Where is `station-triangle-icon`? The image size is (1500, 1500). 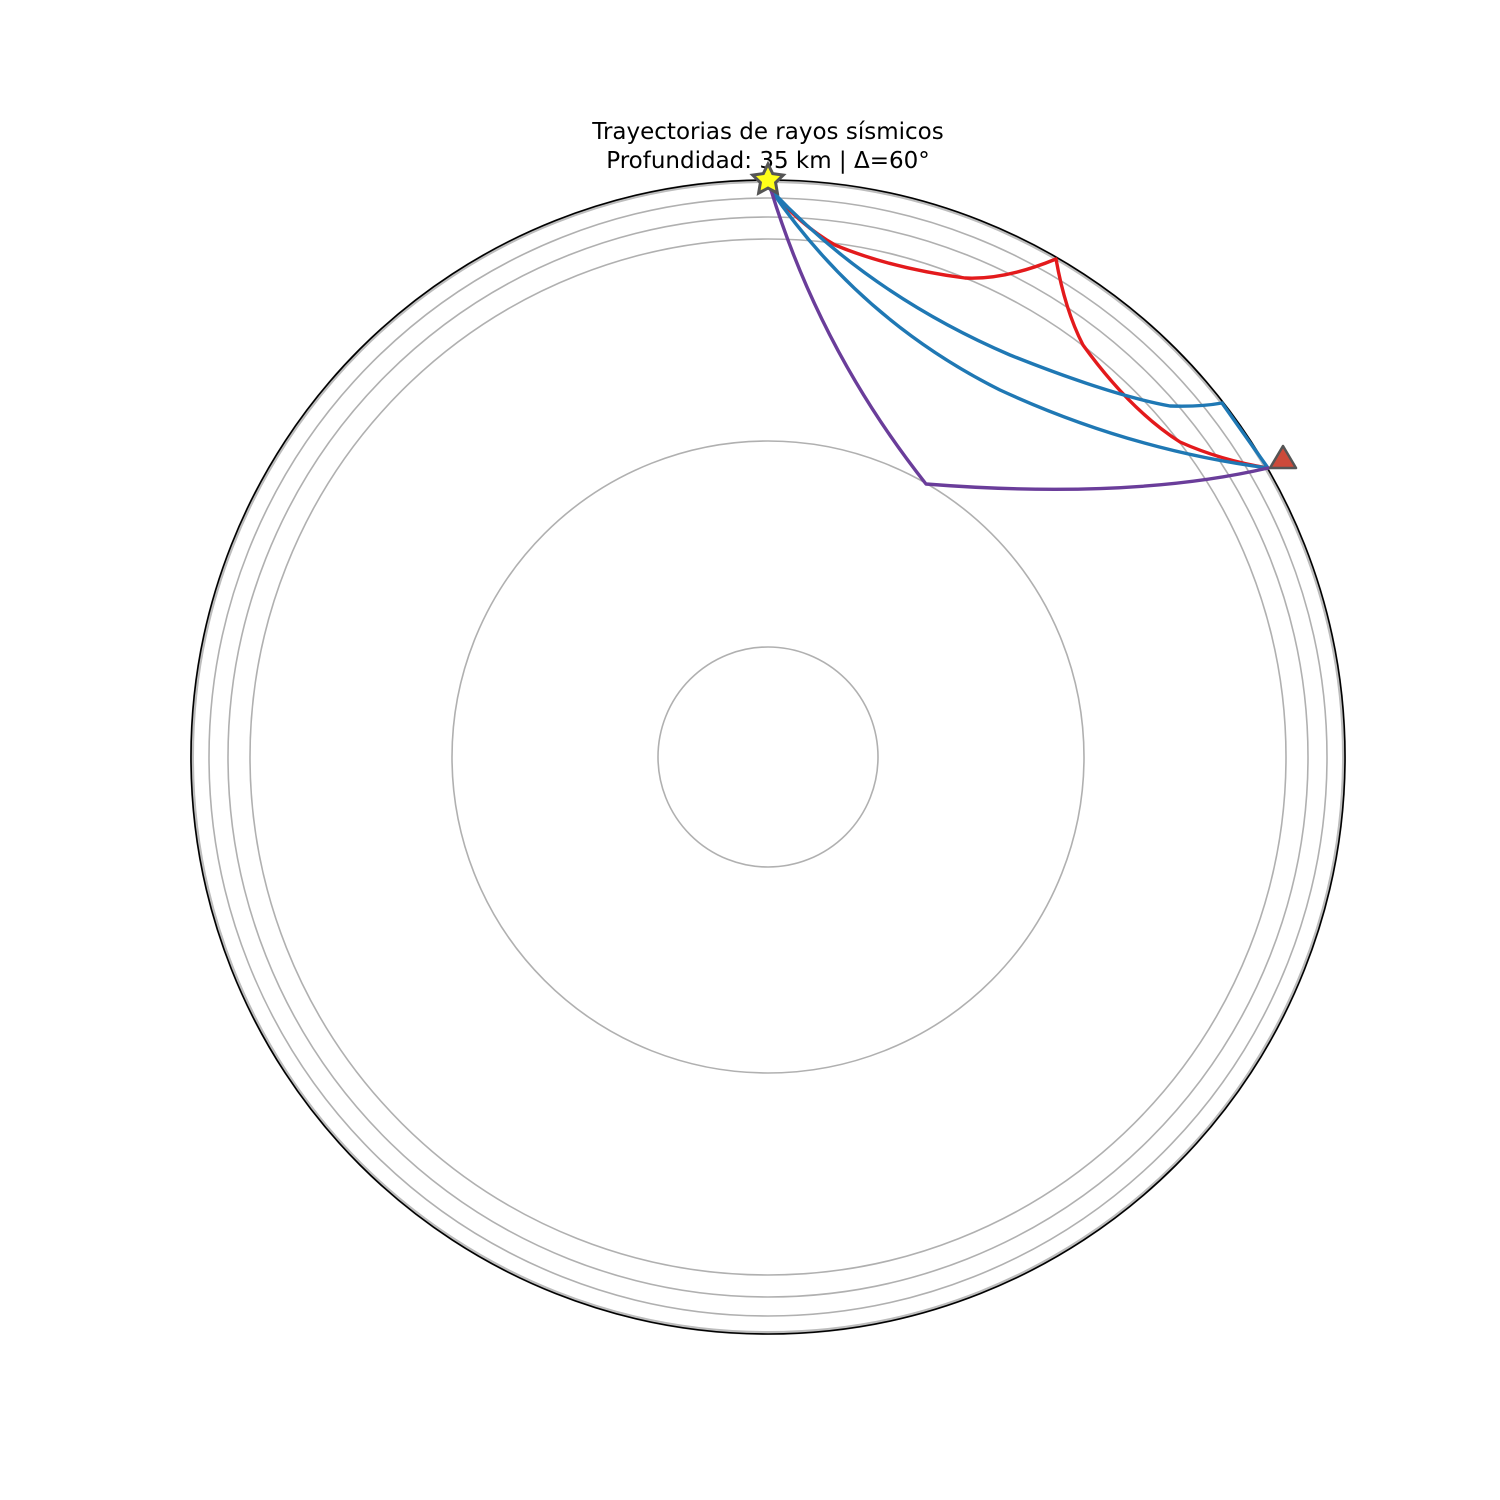
station-triangle-icon is located at coordinates (1283, 457).